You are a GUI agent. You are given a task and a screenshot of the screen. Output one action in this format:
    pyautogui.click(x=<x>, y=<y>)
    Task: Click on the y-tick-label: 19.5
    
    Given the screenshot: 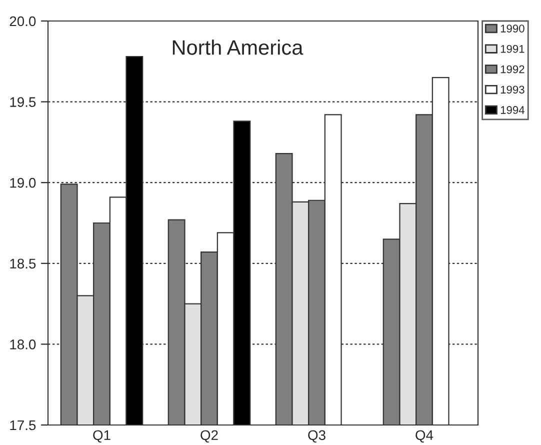 What is the action you would take?
    pyautogui.click(x=23, y=102)
    